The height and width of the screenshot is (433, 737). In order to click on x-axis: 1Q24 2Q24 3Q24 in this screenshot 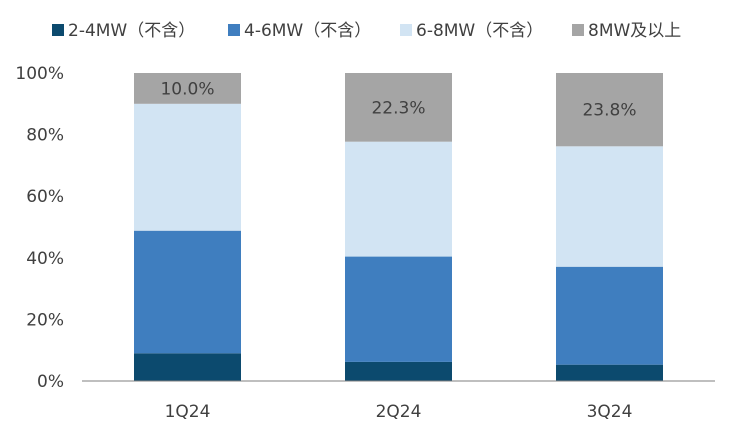, I will do `click(398, 401)`.